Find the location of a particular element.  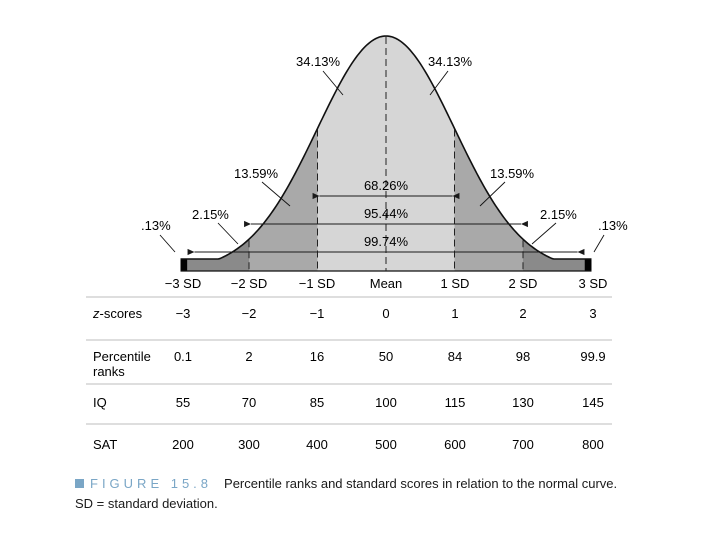

tick-label: 3 SD is located at coordinates (593, 283).